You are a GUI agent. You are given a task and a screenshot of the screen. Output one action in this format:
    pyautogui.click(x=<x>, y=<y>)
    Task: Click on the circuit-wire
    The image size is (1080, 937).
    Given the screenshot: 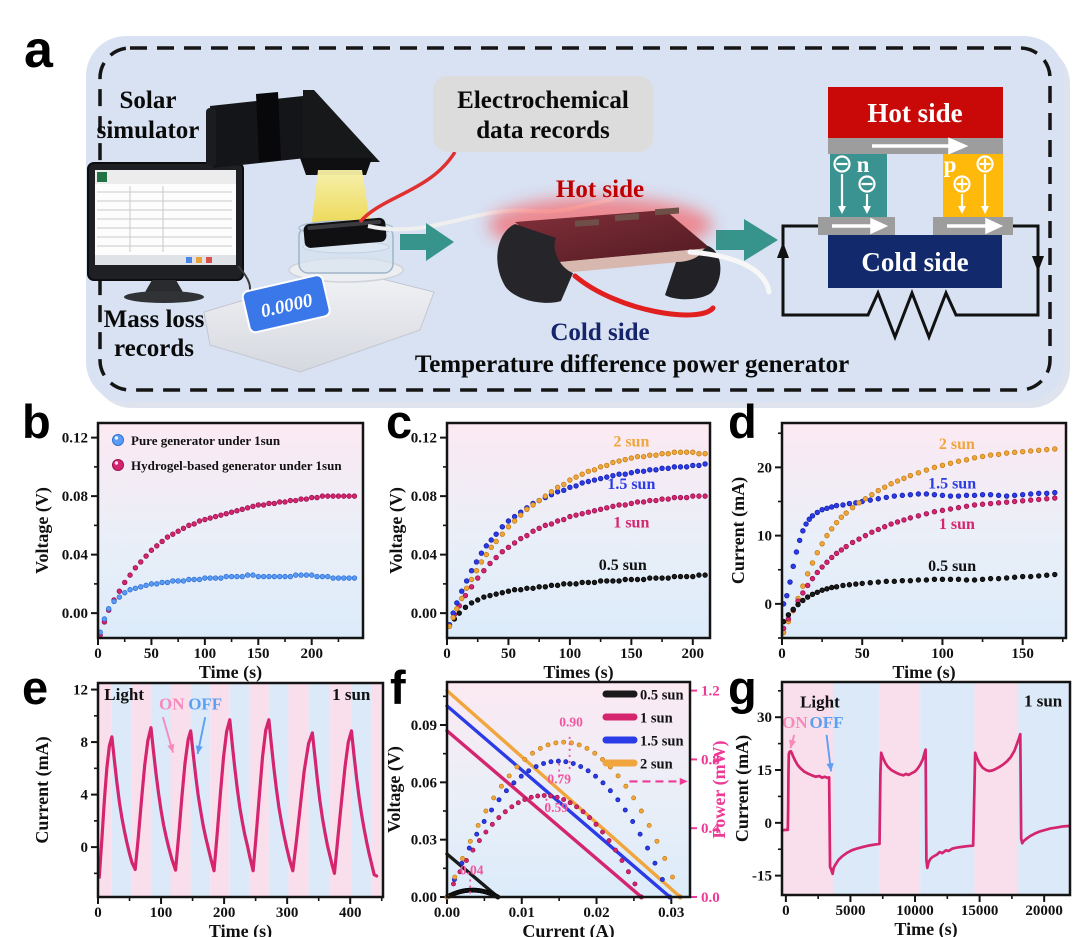 What is the action you would take?
    pyautogui.click(x=910, y=283)
    